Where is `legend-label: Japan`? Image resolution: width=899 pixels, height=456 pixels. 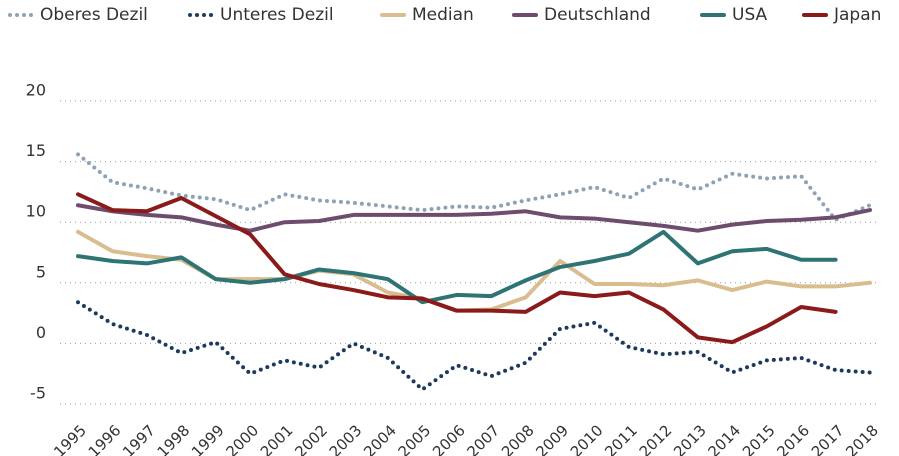
legend-label: Japan is located at coordinates (857, 15).